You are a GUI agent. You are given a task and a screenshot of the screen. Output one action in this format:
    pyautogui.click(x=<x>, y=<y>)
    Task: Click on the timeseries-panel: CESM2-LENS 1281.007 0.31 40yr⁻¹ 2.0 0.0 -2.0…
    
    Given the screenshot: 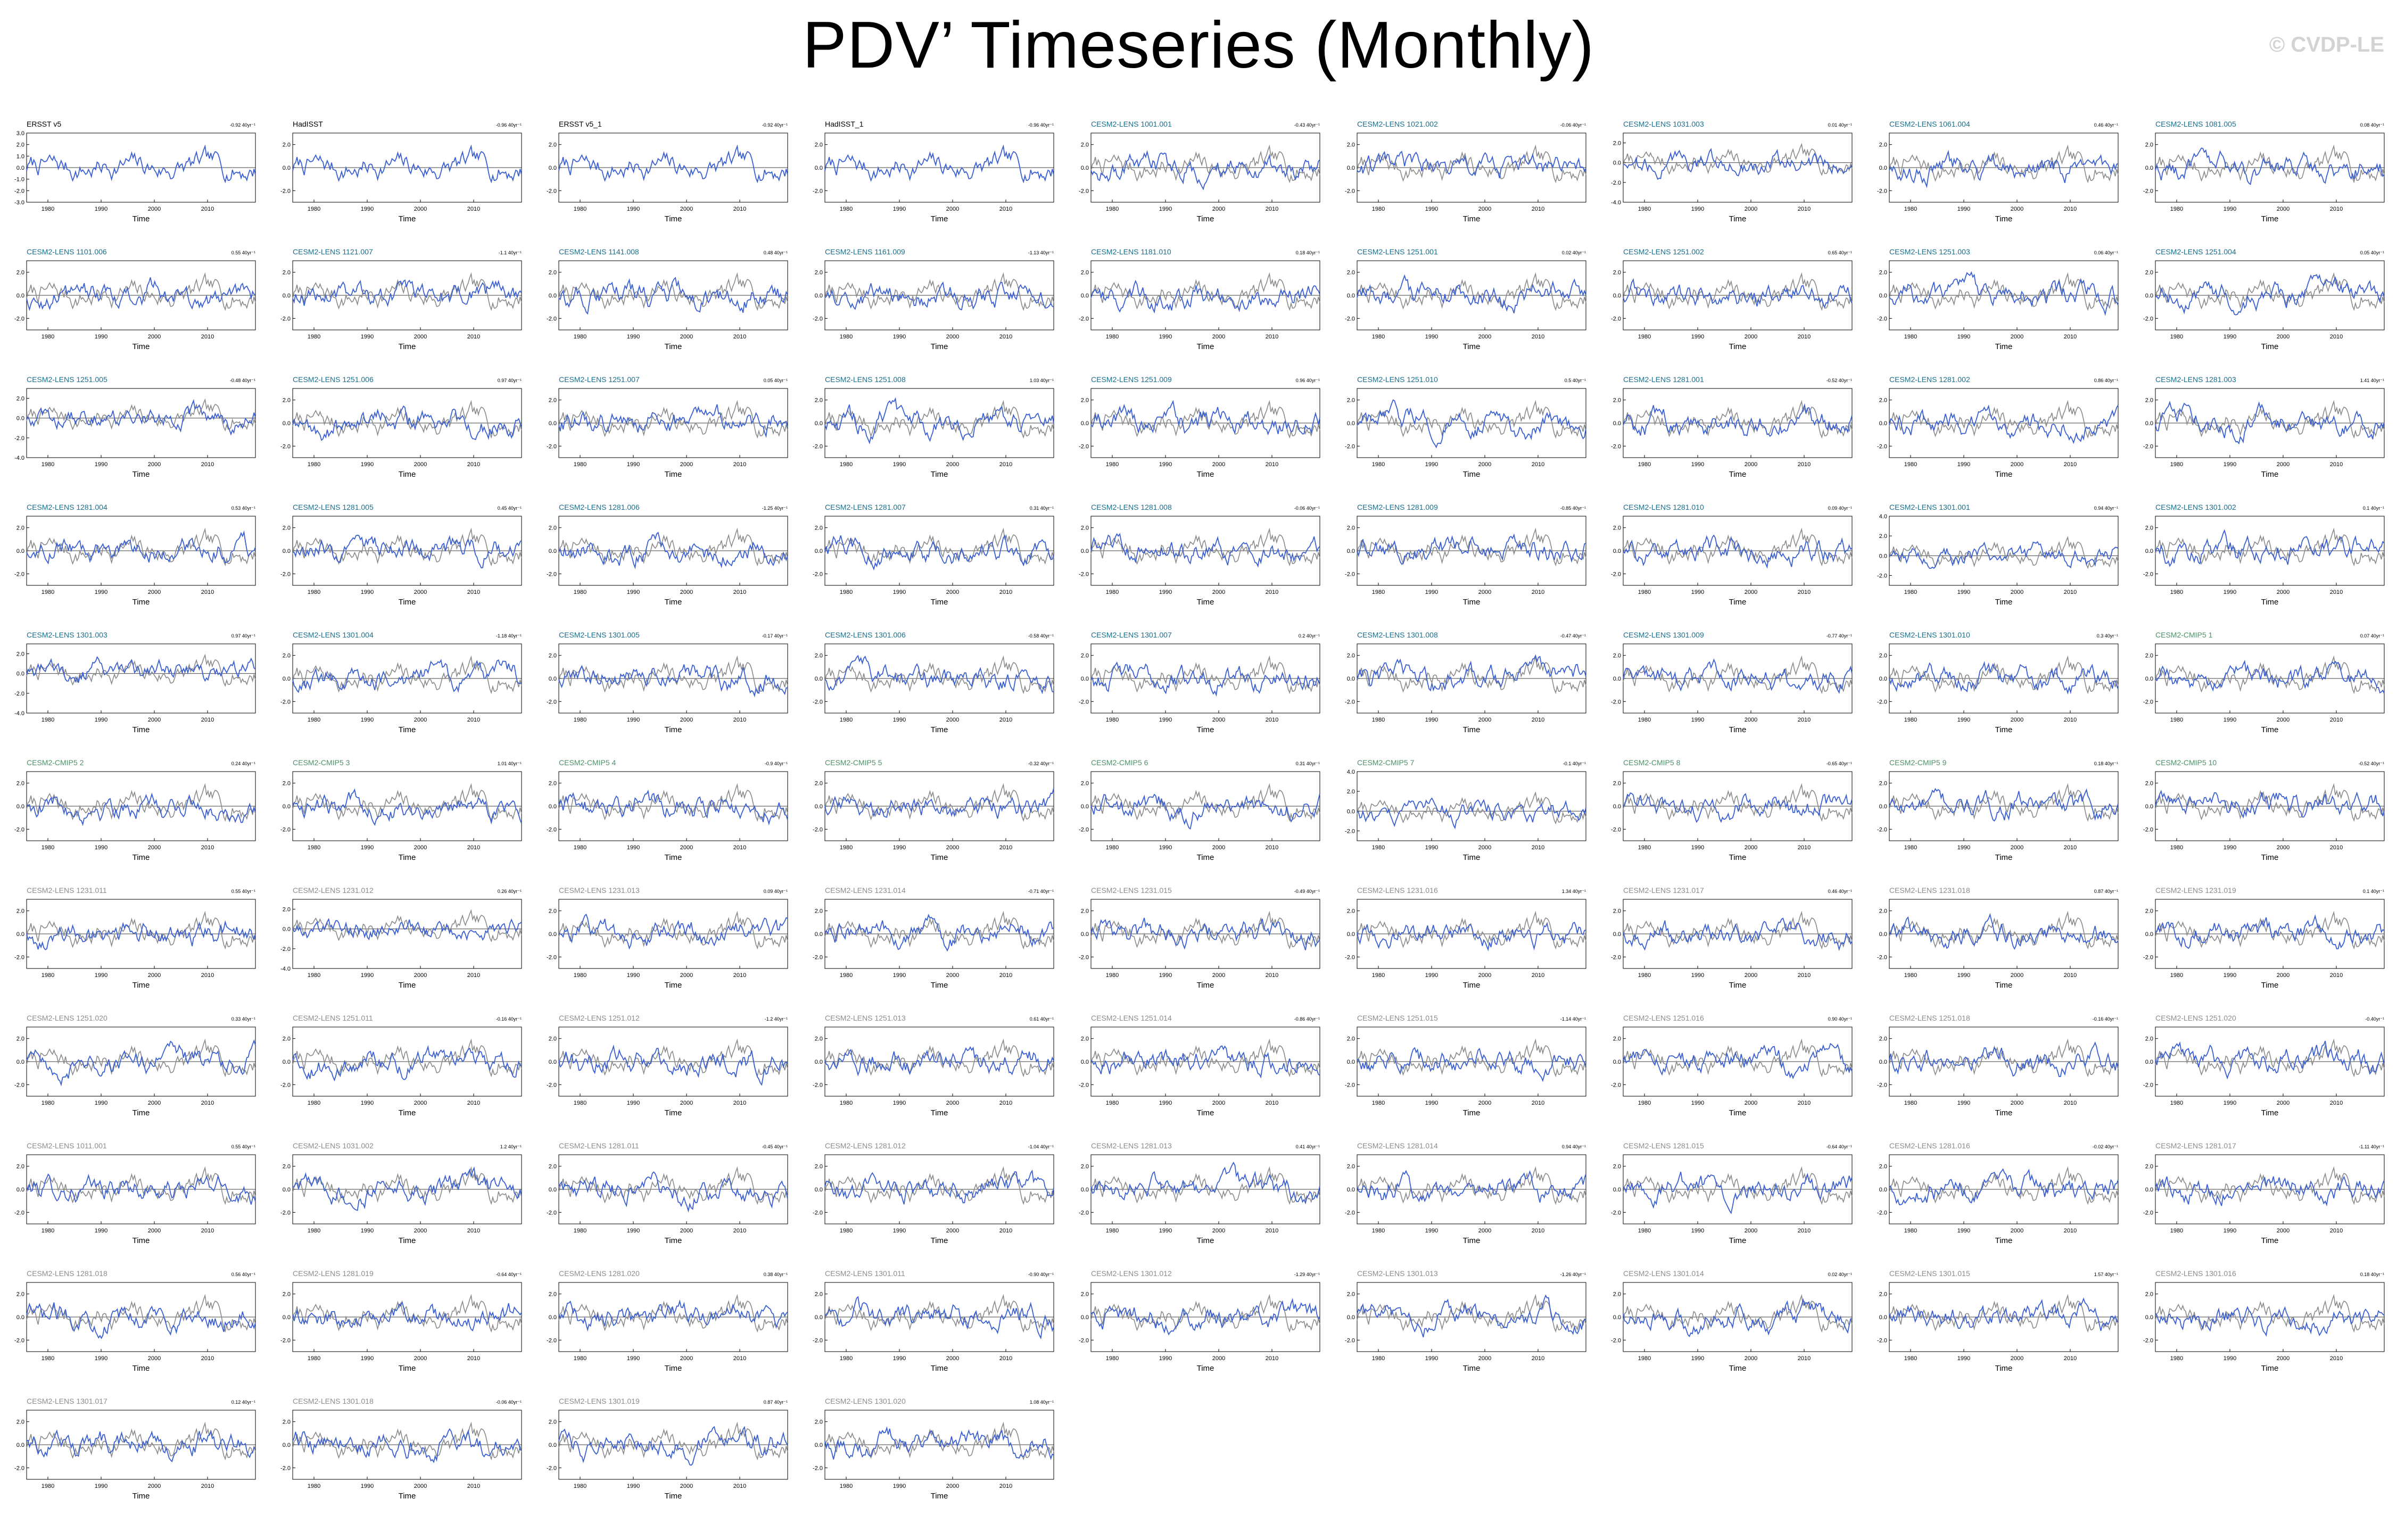 What is the action you would take?
    pyautogui.click(x=933, y=555)
    